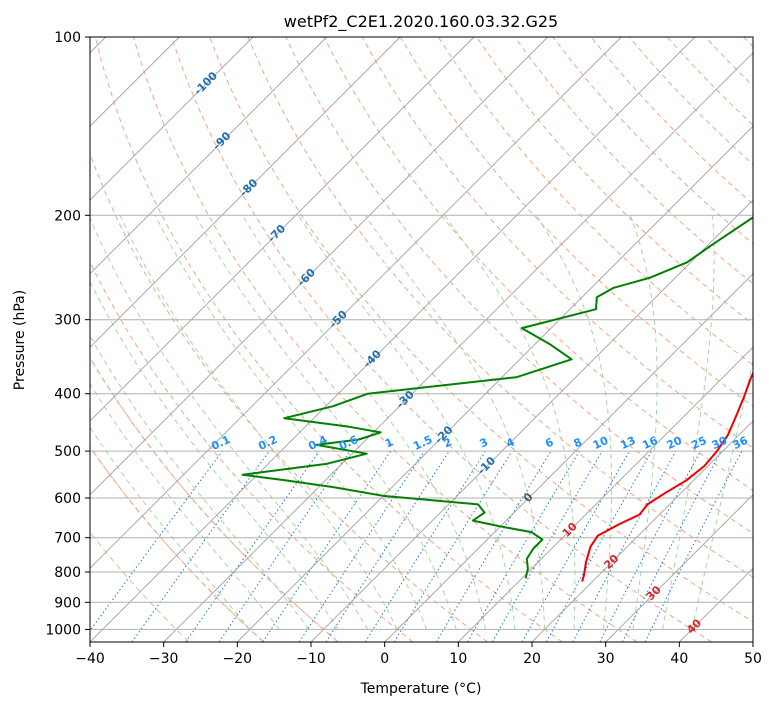 This screenshot has width=775, height=708. What do you see at coordinates (67, 499) in the screenshot?
I see `y-tick-label: 600` at bounding box center [67, 499].